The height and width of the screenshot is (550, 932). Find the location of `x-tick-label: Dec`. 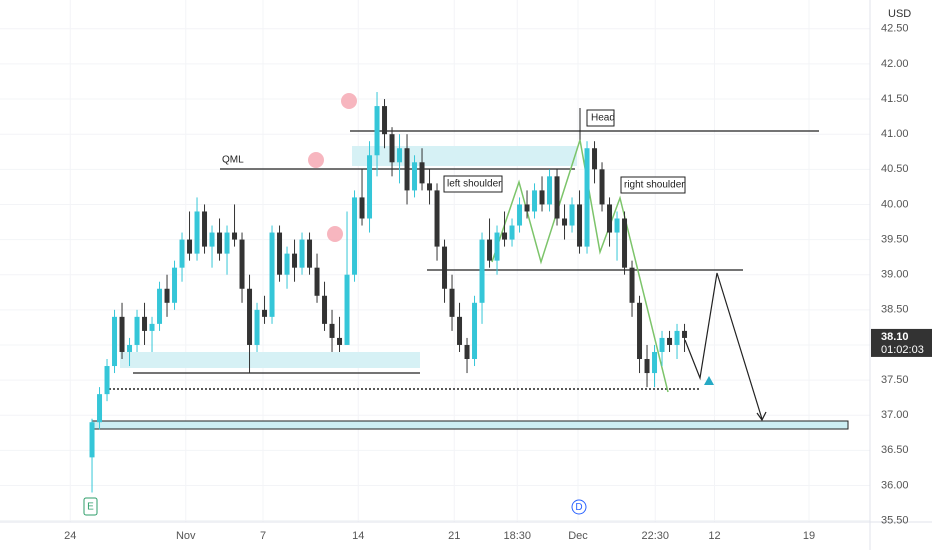

x-tick-label: Dec is located at coordinates (578, 536).